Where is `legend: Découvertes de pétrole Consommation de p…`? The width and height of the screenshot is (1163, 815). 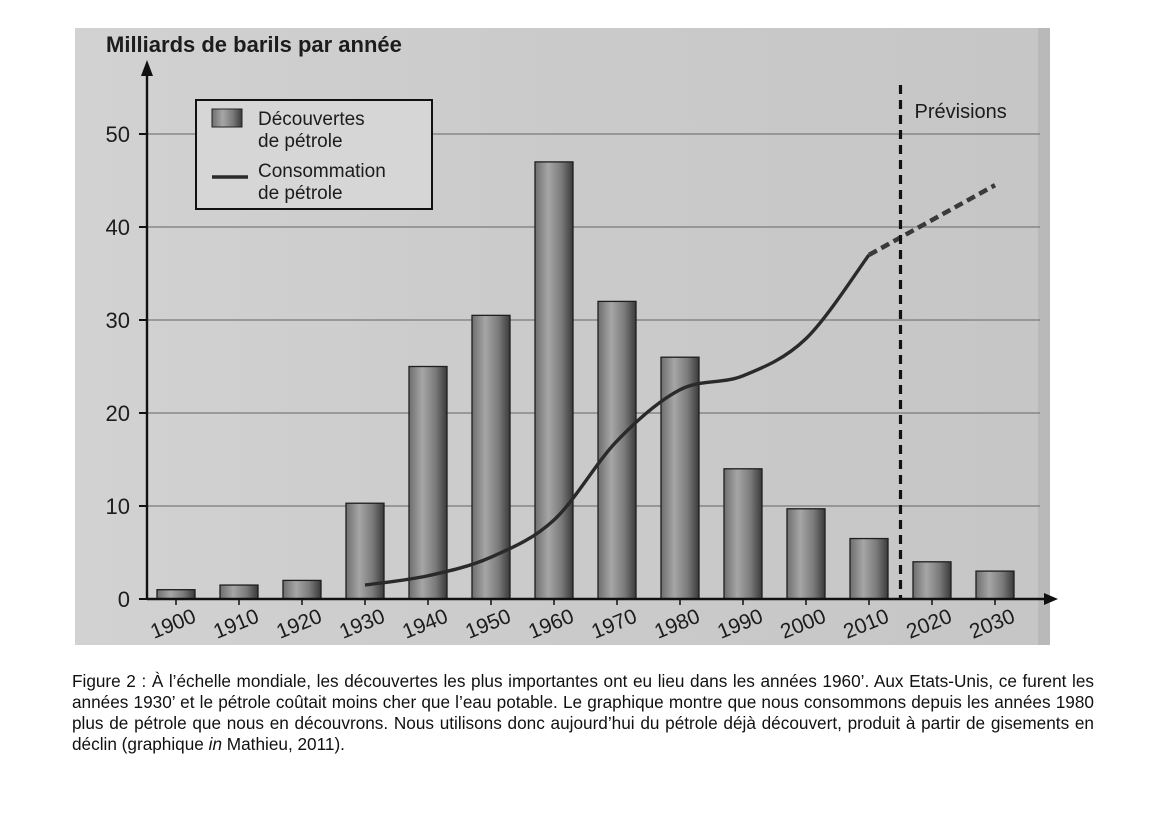
legend: Découvertes de pétrole Consommation de p… is located at coordinates (314, 154).